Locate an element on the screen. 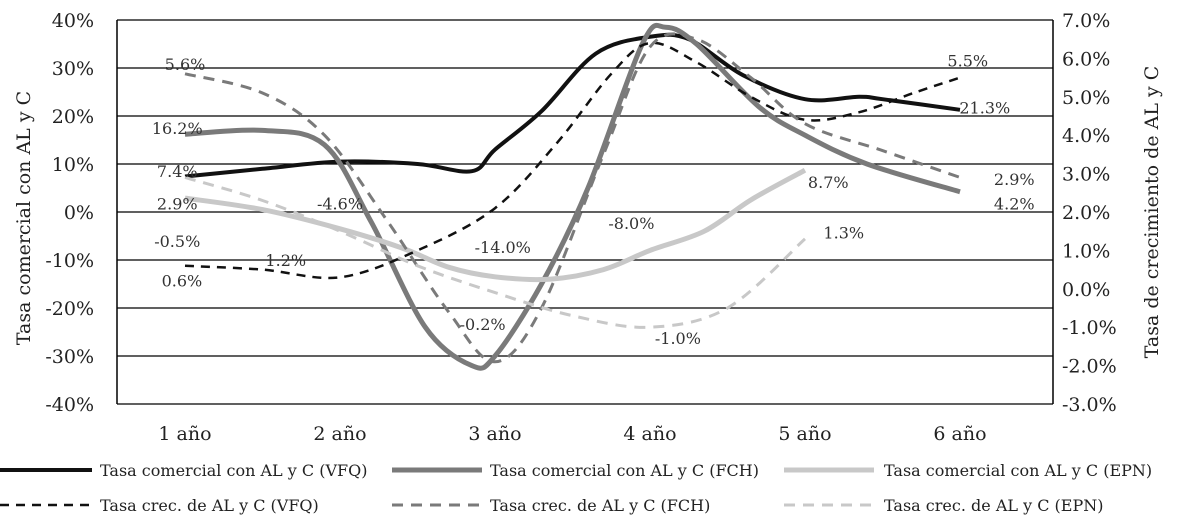 This screenshot has height=522, width=1178. right-tick-label: 5.0% is located at coordinates (1086, 98).